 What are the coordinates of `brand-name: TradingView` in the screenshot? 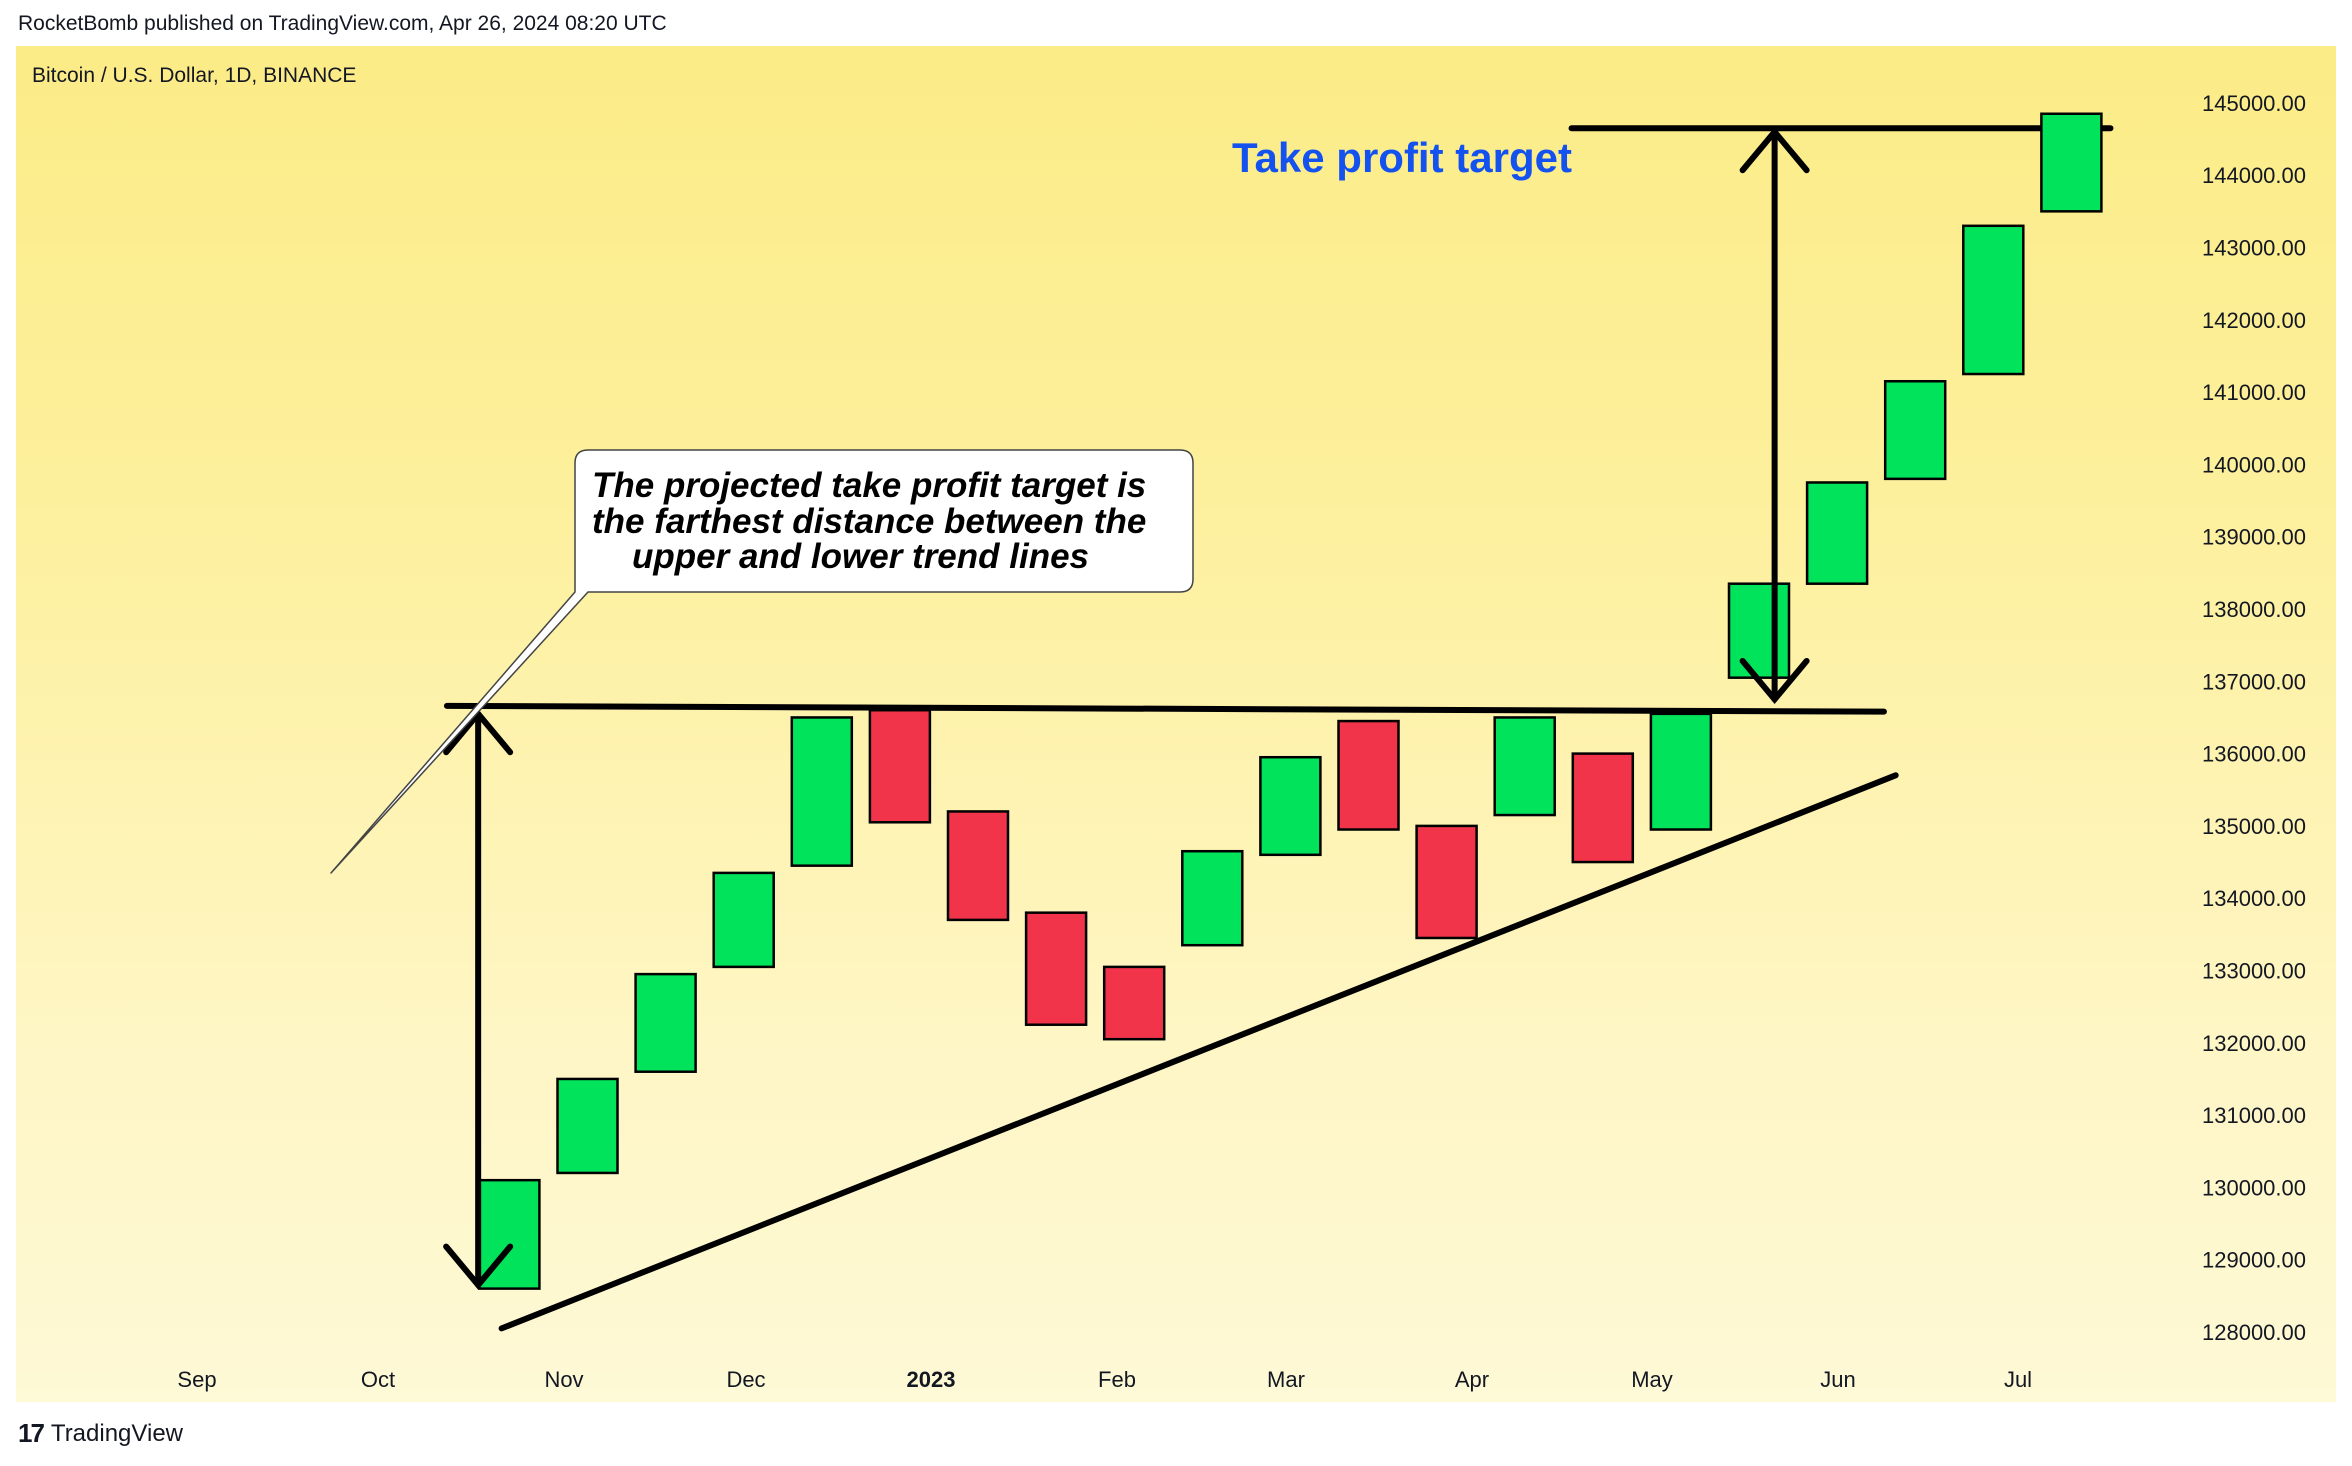 It's located at (116, 1433).